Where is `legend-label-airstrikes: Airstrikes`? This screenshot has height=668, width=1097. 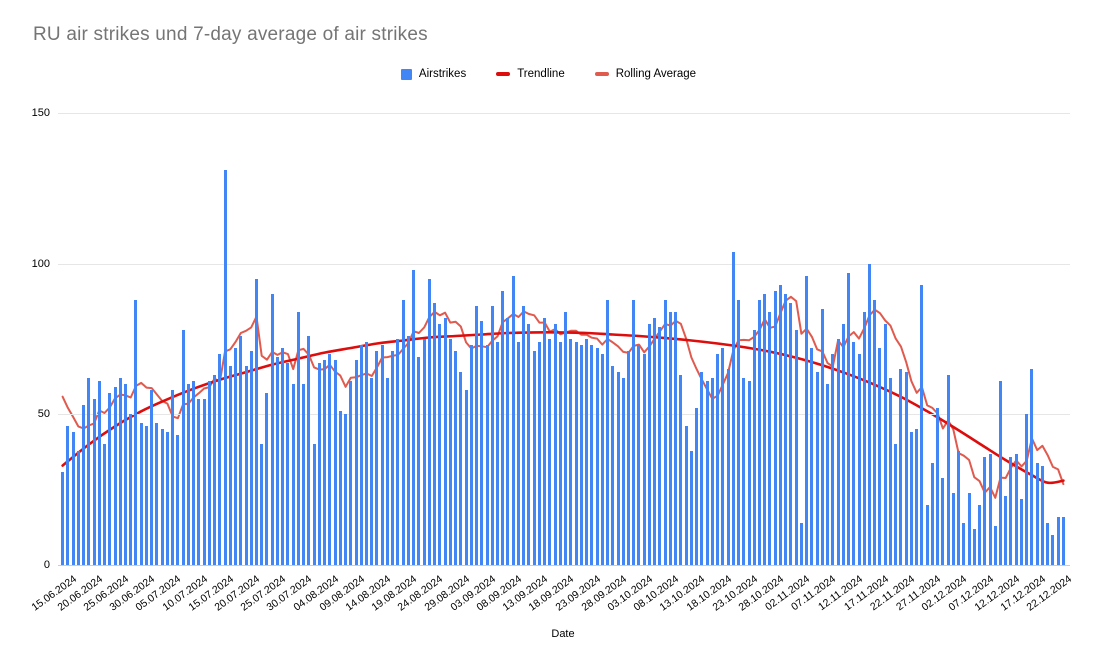
legend-label-airstrikes: Airstrikes is located at coordinates (442, 74).